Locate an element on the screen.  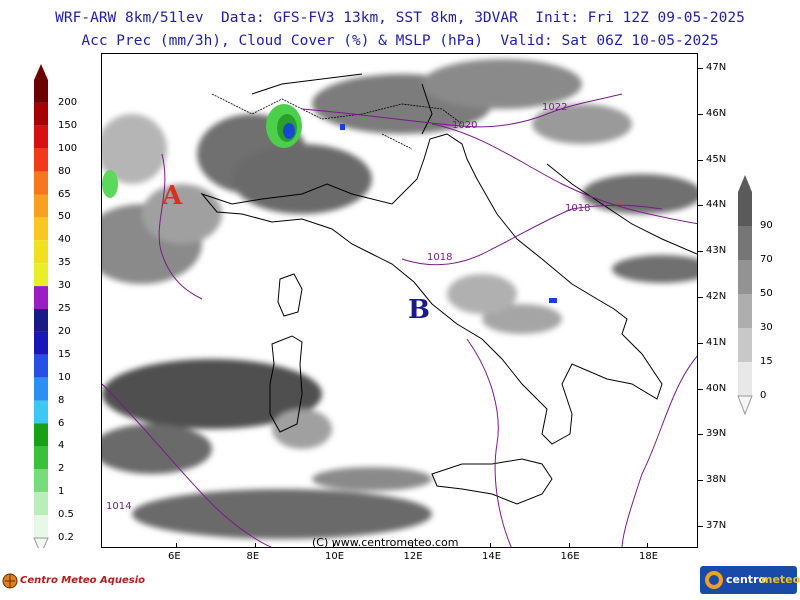
precip-legend-label: 200 is located at coordinates (68, 102).